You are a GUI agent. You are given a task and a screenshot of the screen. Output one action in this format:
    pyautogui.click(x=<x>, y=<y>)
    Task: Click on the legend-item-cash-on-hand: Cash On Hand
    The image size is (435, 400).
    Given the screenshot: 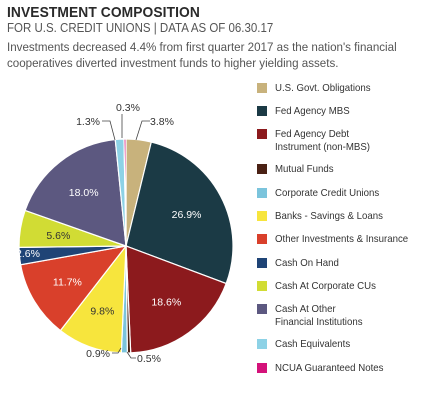 What is the action you would take?
    pyautogui.click(x=346, y=263)
    